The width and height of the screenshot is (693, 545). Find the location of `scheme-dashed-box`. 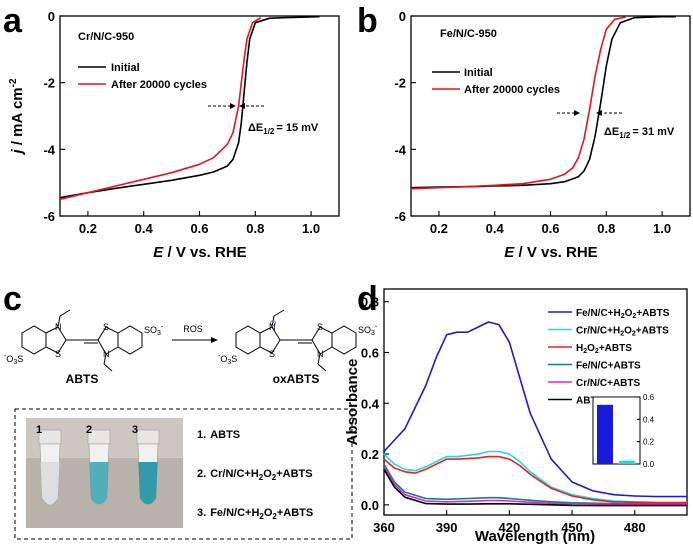

scheme-dashed-box is located at coordinates (183, 474).